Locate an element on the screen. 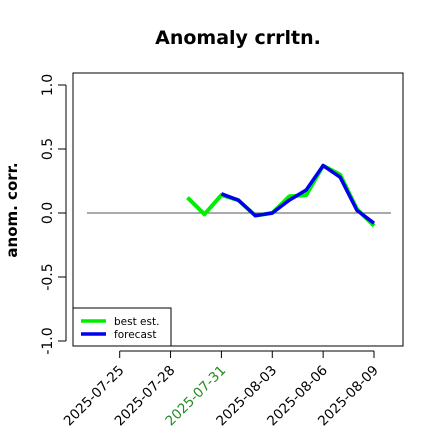 The width and height of the screenshot is (440, 440). series-line-best-est is located at coordinates (281, 195).